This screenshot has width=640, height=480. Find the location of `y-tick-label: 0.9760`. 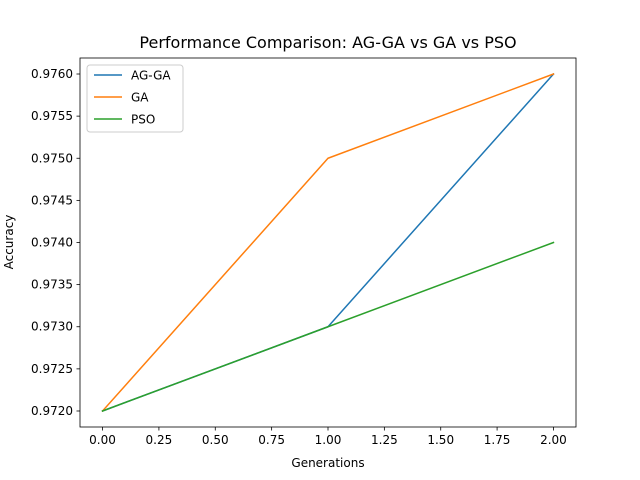

y-tick-label: 0.9760 is located at coordinates (52, 74).